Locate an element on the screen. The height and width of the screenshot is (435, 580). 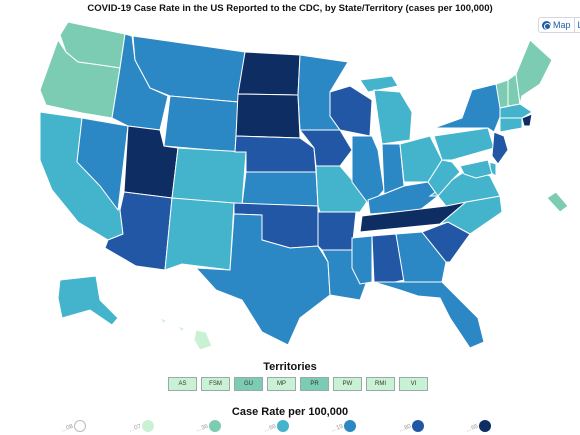
state-ny is located at coordinates (468, 108).